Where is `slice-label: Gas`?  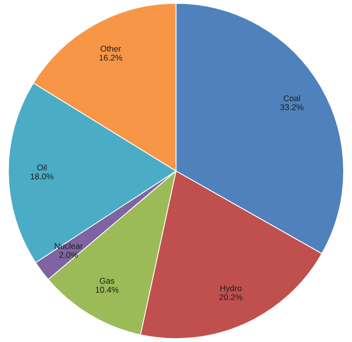 slice-label: Gas is located at coordinates (107, 281).